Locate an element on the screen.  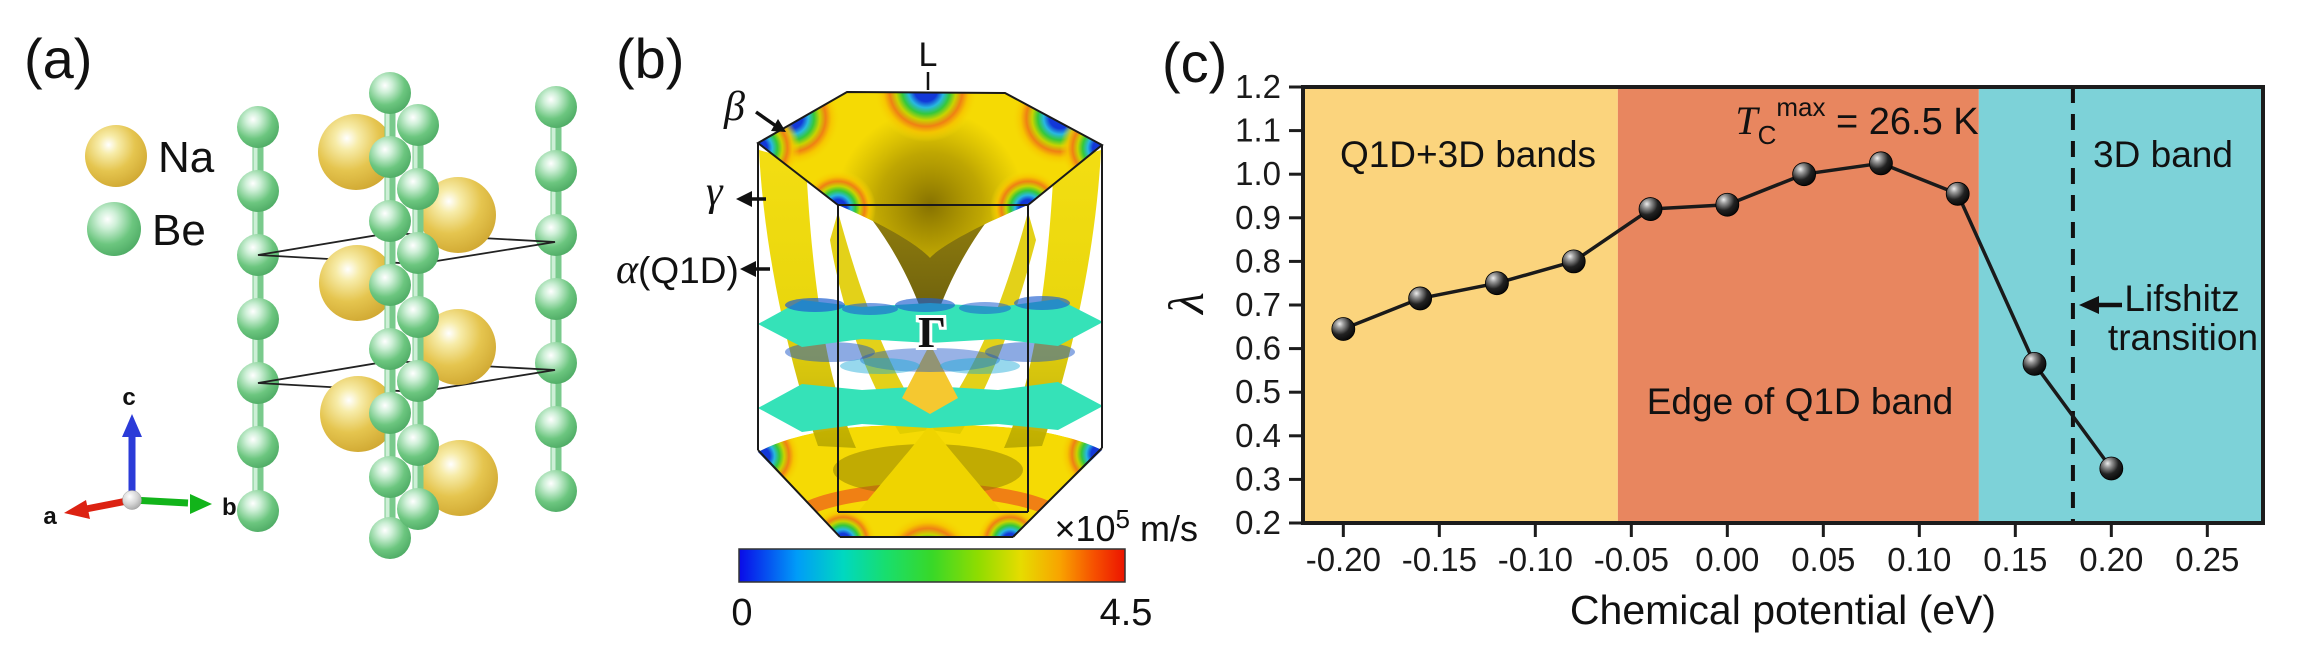
unit-exponent: 5 is located at coordinates (1123, 519).